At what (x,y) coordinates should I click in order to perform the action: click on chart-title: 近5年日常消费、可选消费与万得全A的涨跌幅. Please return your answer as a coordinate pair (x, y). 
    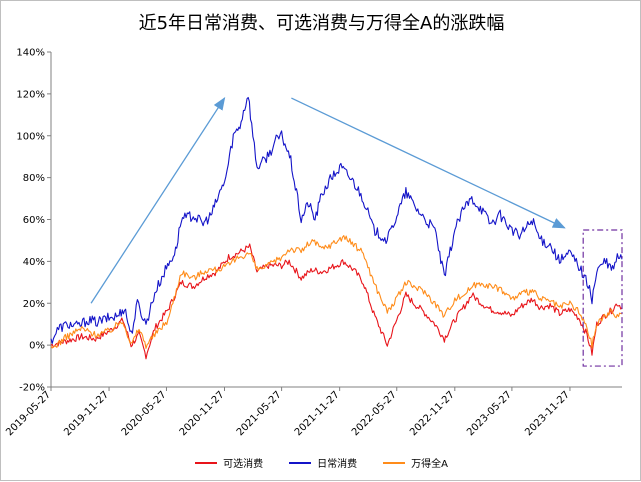
    Looking at the image, I should click on (321, 23).